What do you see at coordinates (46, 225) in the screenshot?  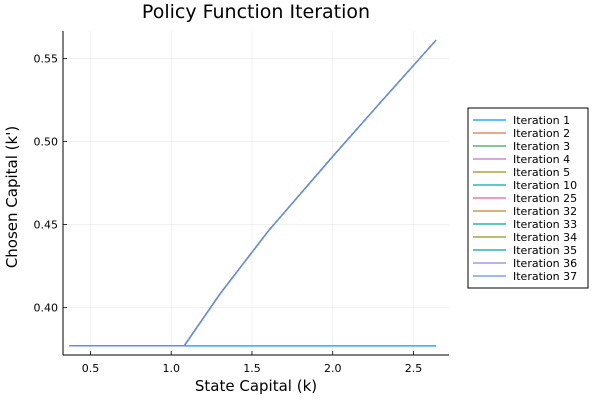 I see `y-tick-label: 0.45` at bounding box center [46, 225].